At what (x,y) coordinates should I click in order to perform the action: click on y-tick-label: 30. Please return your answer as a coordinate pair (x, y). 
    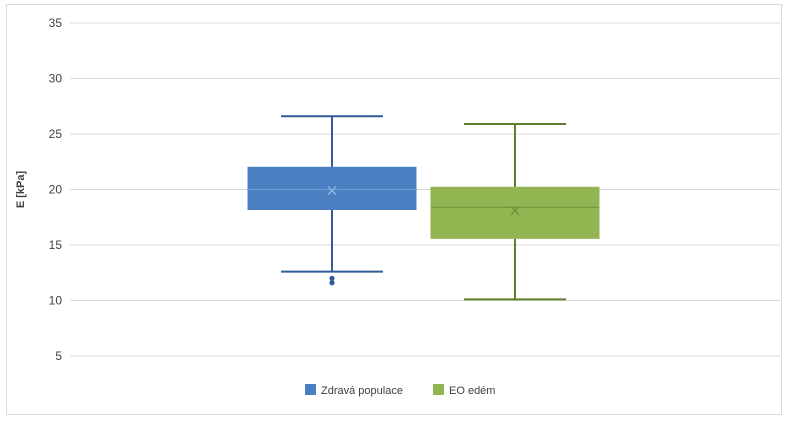
    Looking at the image, I should click on (56, 79).